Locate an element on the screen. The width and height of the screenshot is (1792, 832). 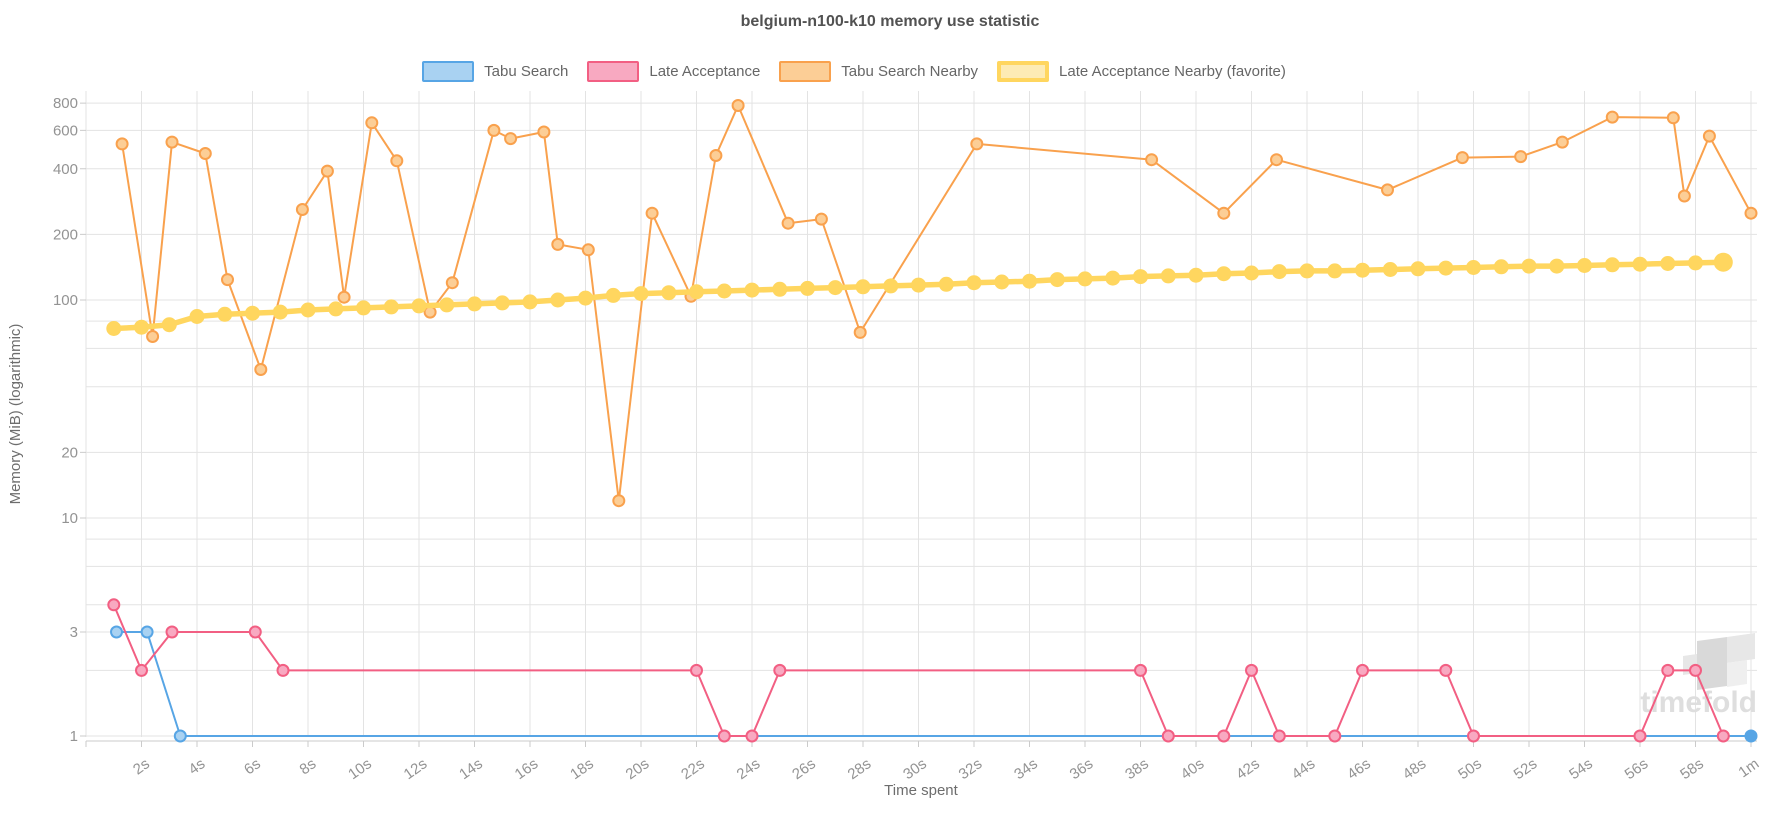
legend-item-late-acceptance: Late Acceptance is located at coordinates (673, 71).